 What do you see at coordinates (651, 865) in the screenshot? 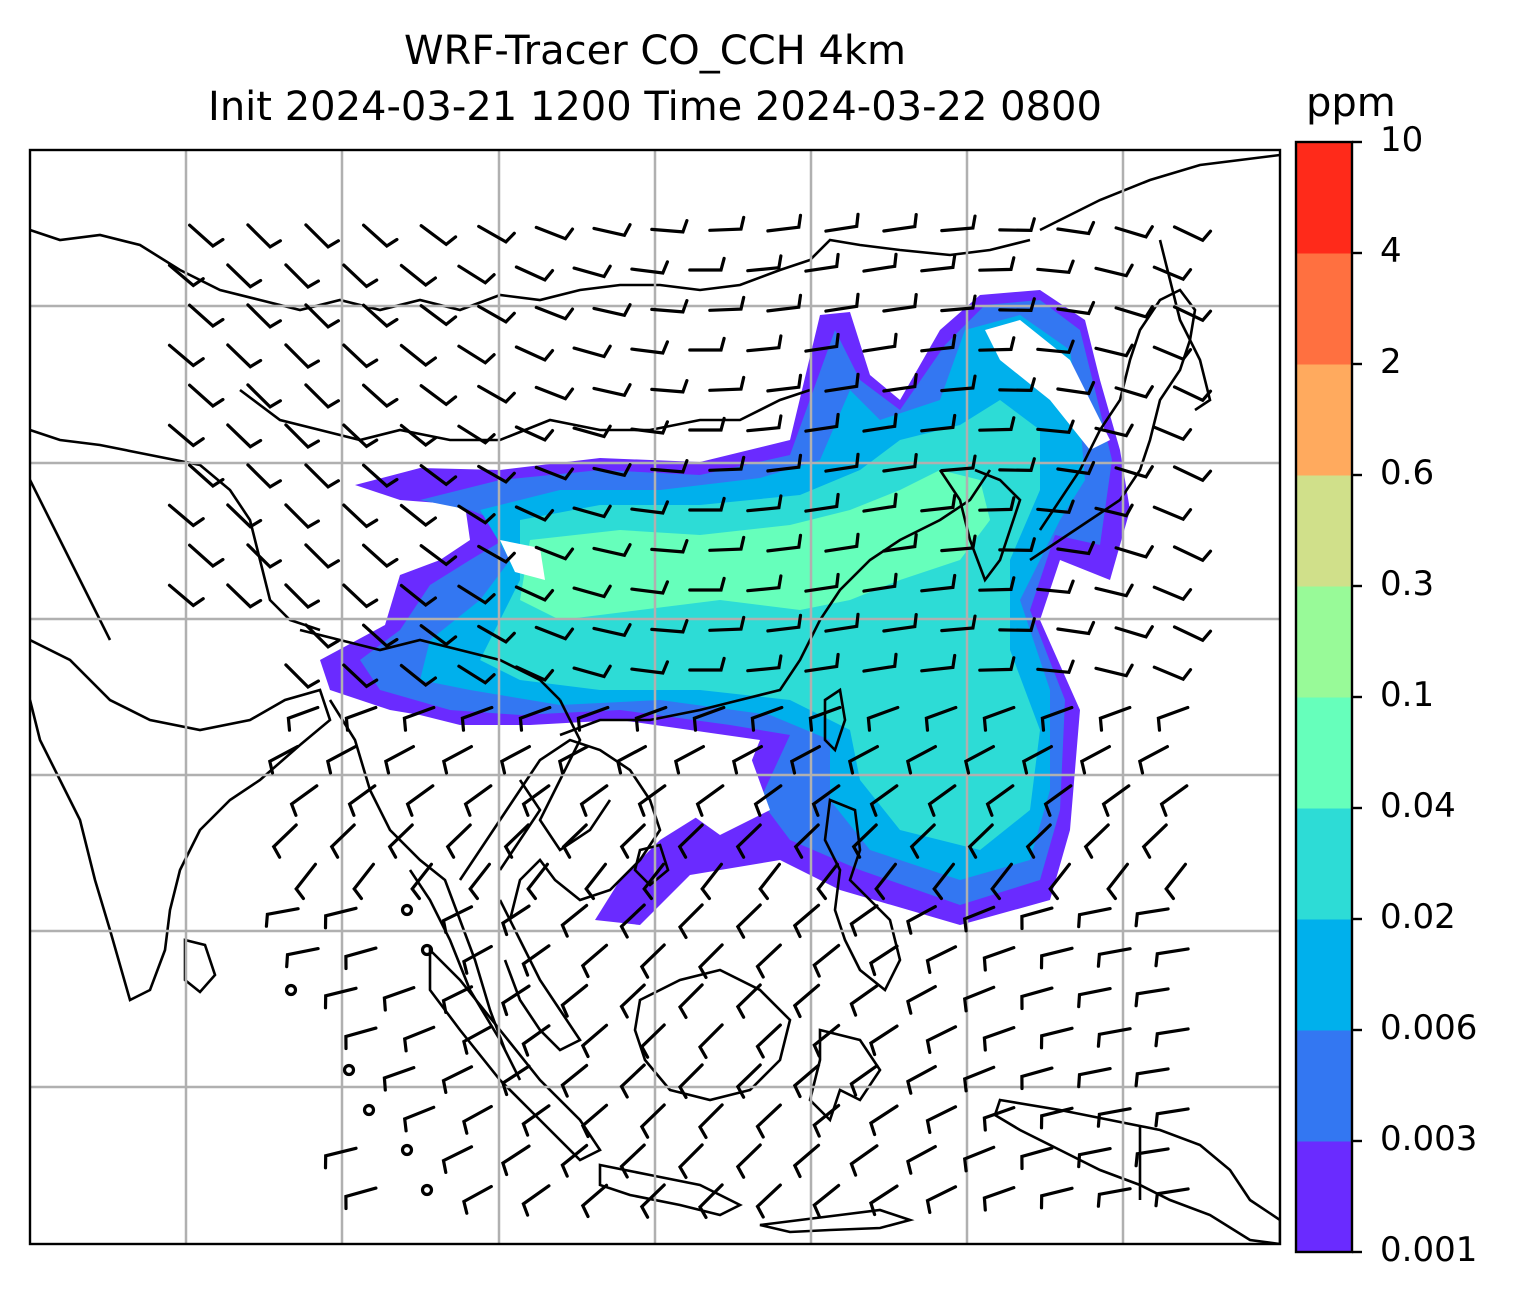
I see `coastline-hainan` at bounding box center [651, 865].